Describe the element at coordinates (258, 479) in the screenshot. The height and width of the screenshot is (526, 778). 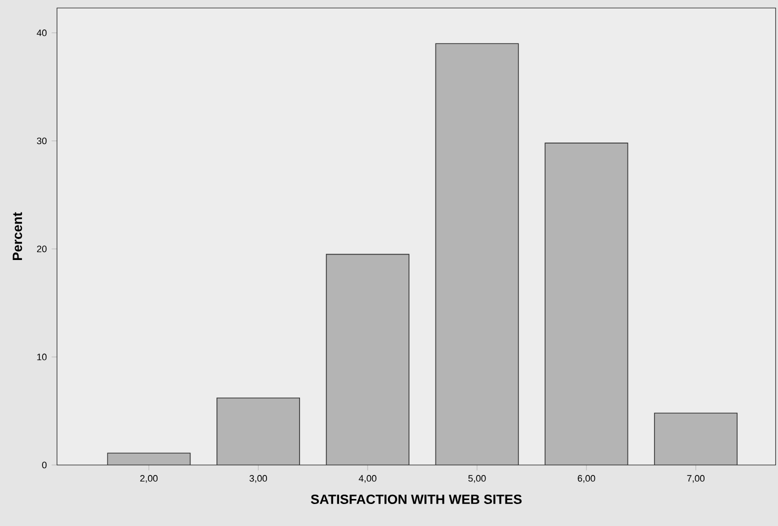
I see `x-tick-label: 3,00` at that location.